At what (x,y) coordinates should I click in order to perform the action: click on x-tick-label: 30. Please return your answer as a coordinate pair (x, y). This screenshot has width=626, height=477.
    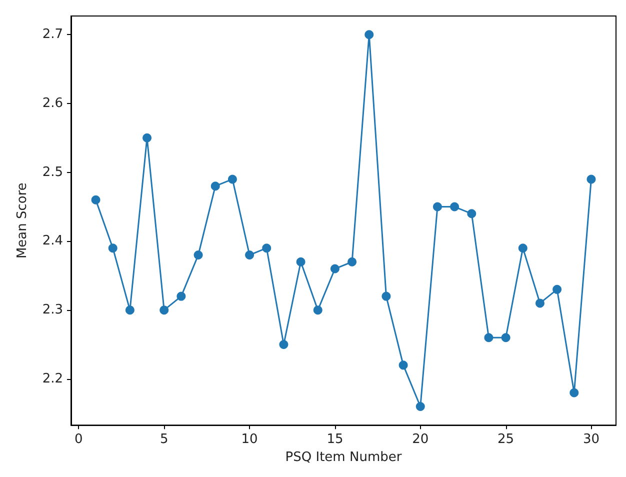
    Looking at the image, I should click on (591, 440).